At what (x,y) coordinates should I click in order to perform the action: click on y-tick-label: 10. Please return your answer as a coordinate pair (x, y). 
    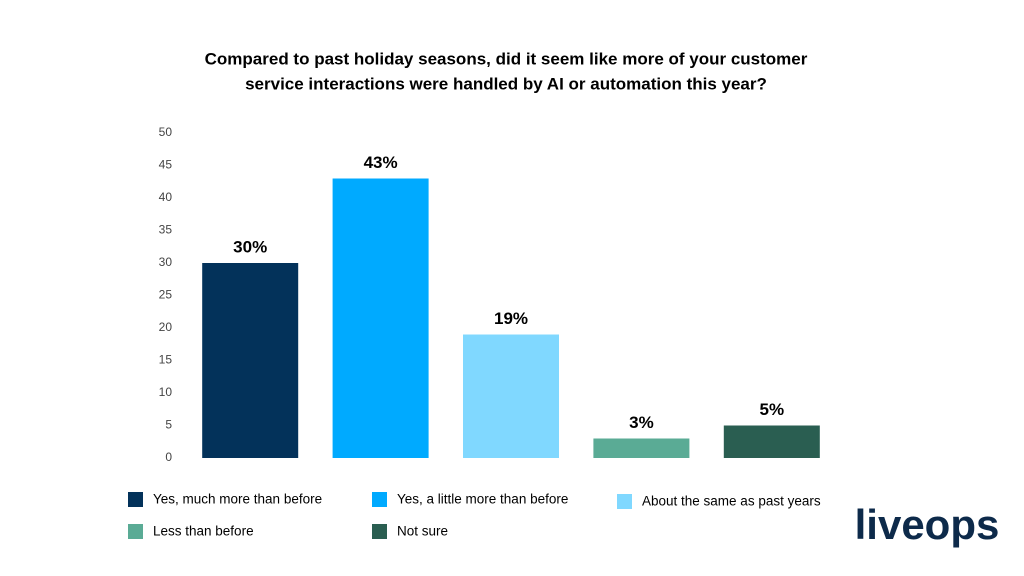
    Looking at the image, I should click on (166, 392).